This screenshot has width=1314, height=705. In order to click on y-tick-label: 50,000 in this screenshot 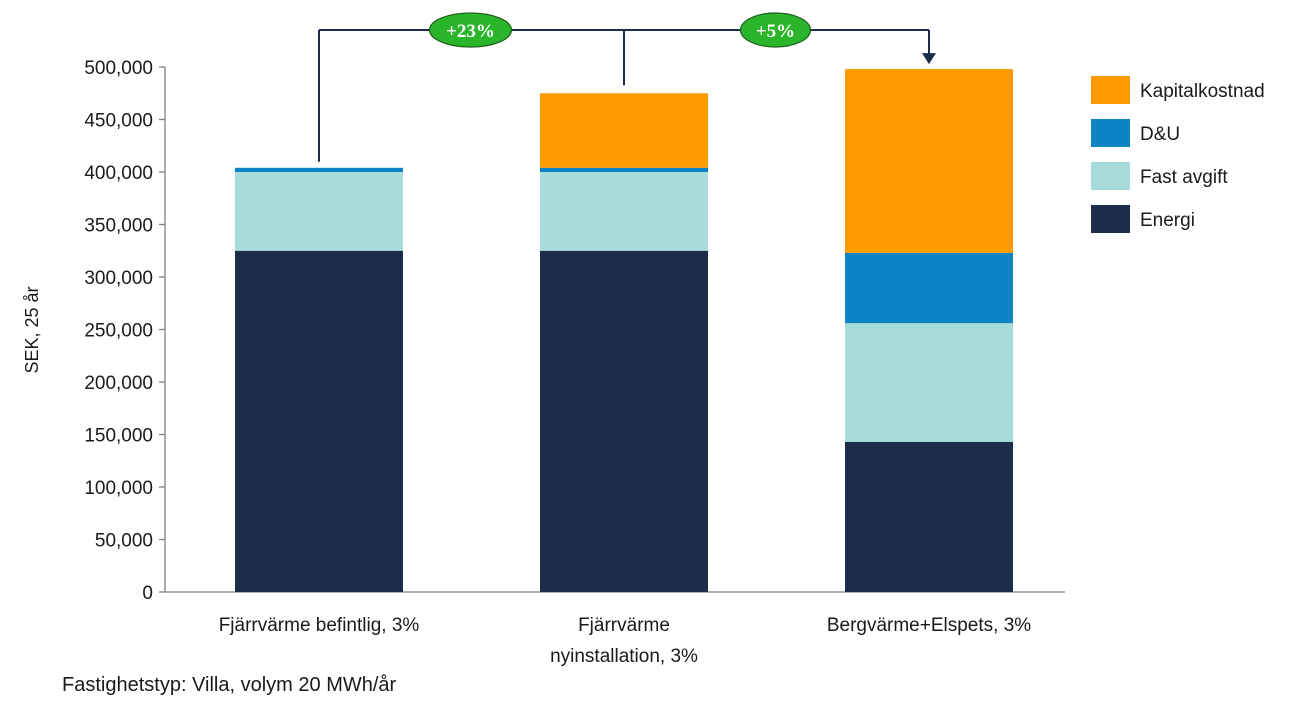, I will do `click(124, 541)`.